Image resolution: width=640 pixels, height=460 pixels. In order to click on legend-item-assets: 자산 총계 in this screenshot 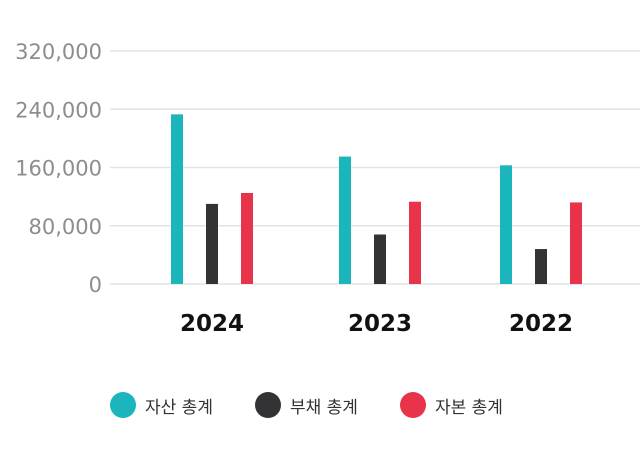, I will do `click(161, 405)`.